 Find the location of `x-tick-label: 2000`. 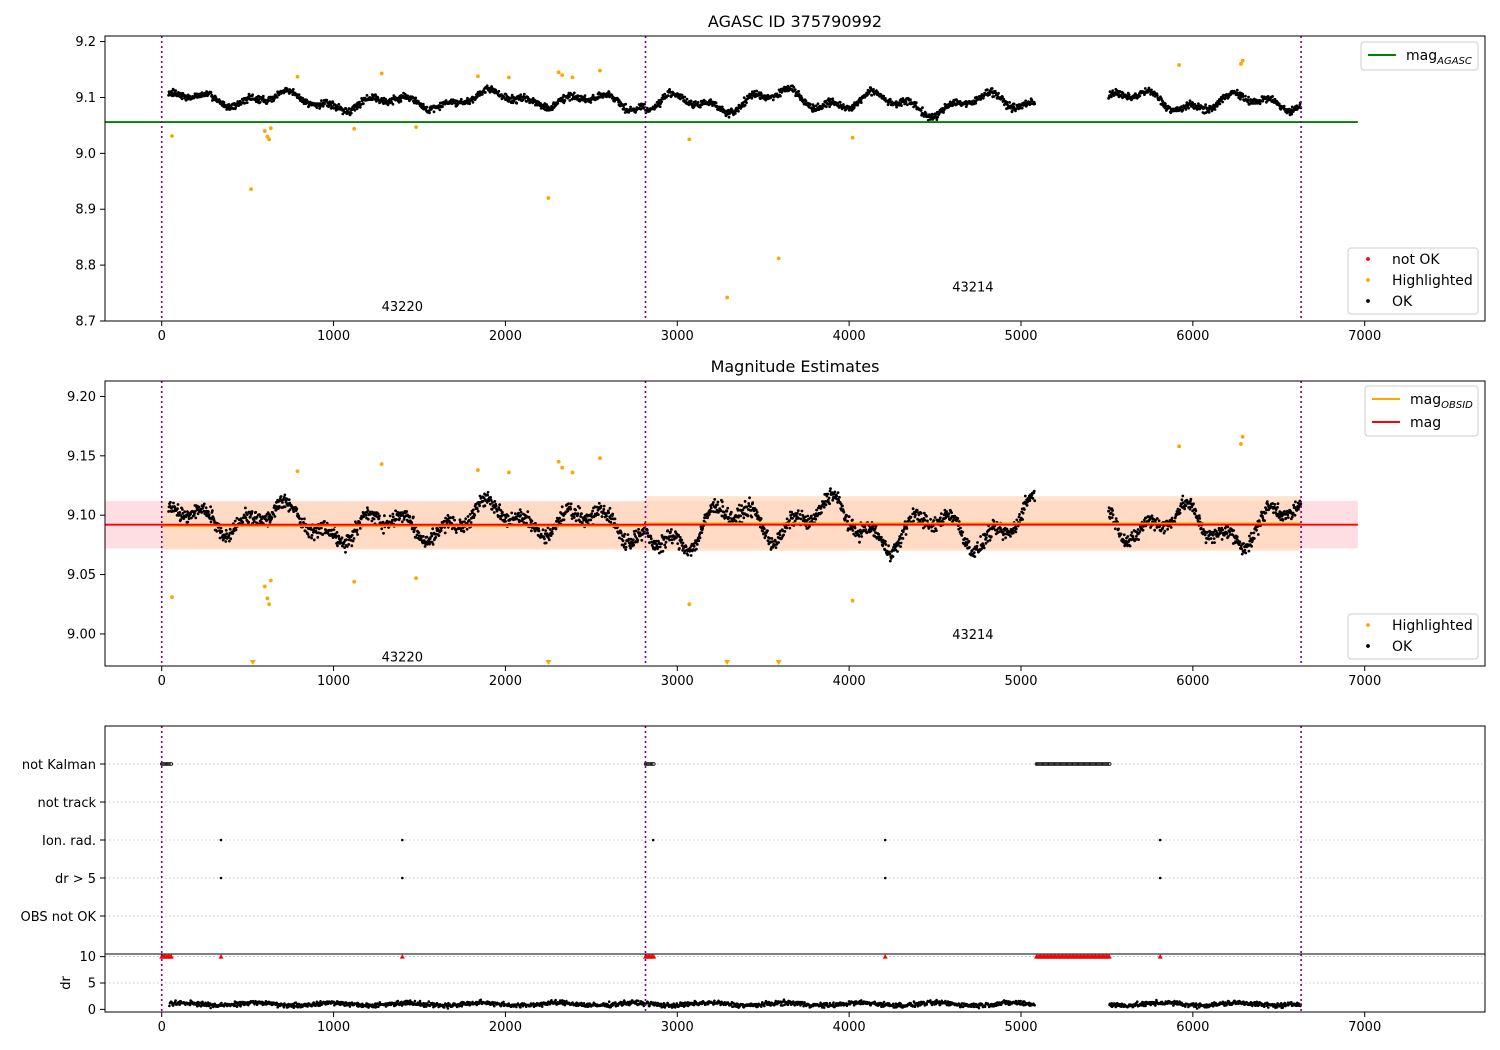

x-tick-label: 2000 is located at coordinates (505, 681).